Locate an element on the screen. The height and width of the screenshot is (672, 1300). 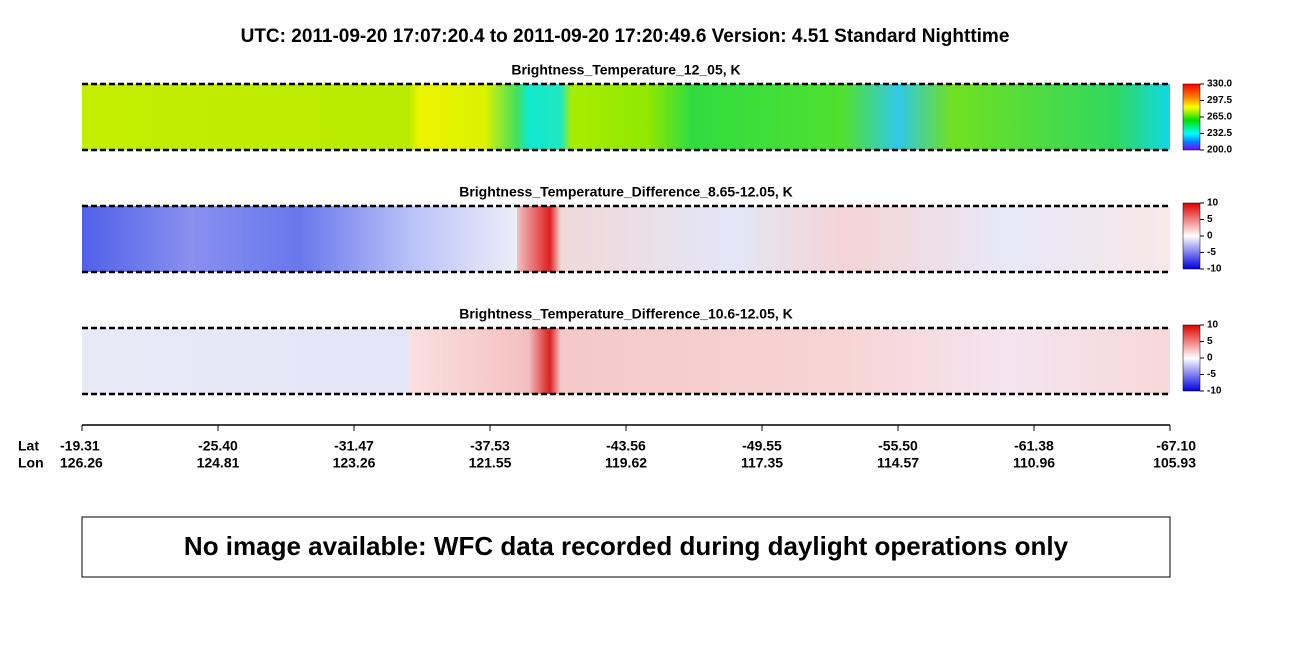
lat-label: Lat is located at coordinates (28, 446).